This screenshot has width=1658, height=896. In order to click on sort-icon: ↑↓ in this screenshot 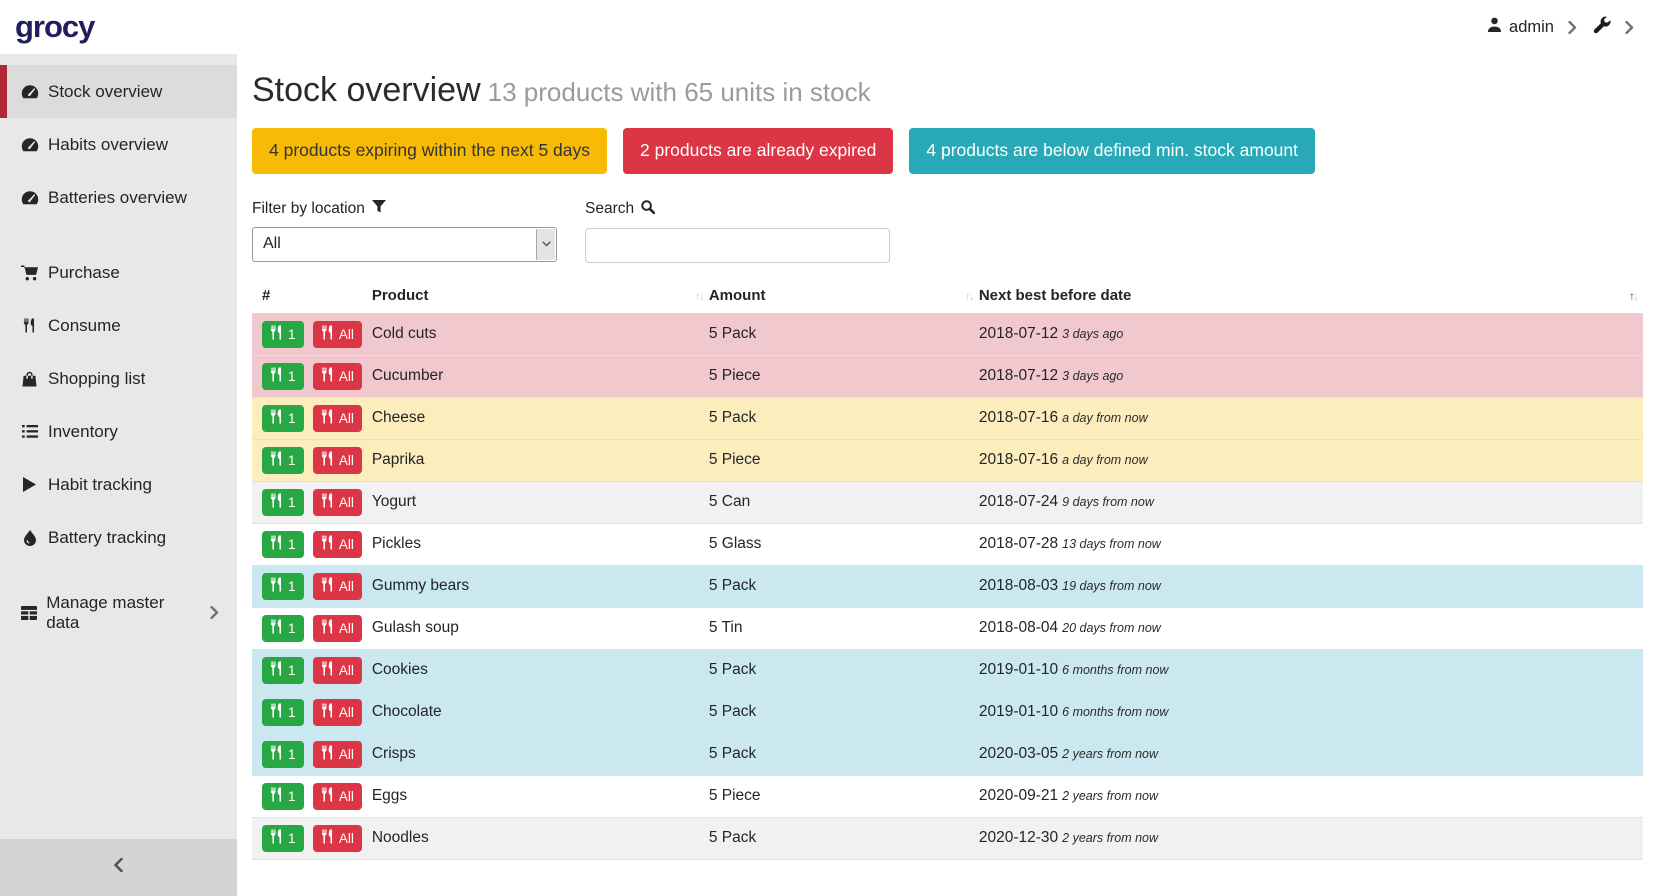, I will do `click(969, 295)`.